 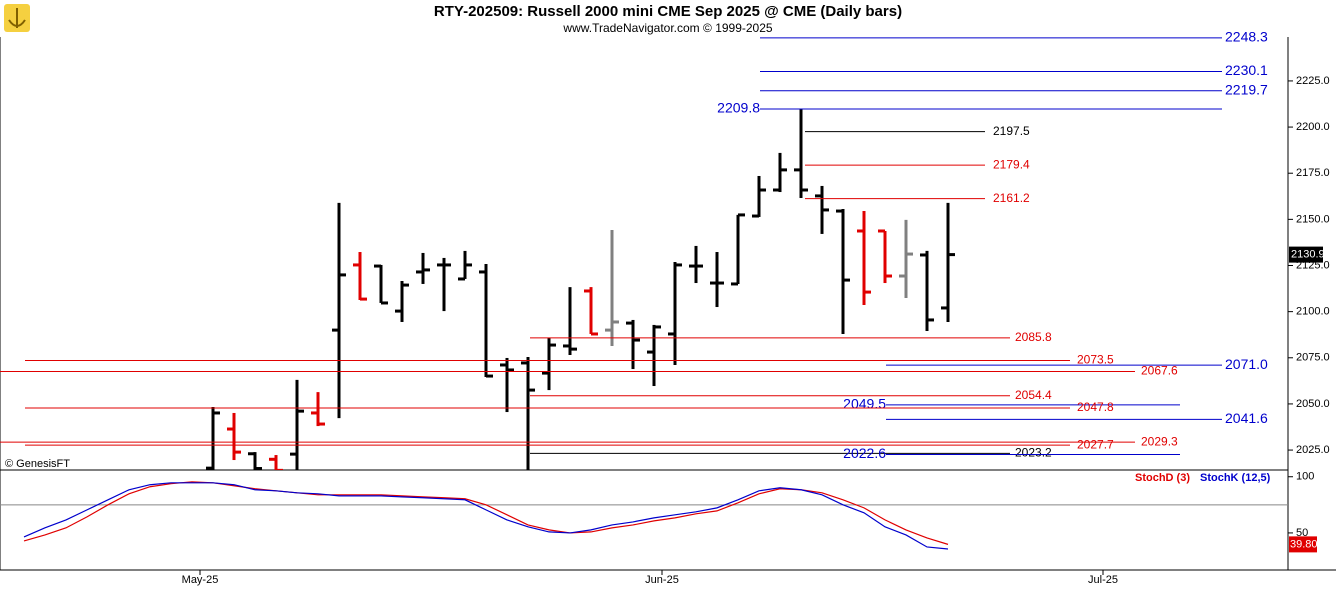 What do you see at coordinates (1302, 533) in the screenshot?
I see `y-tick-label: 50` at bounding box center [1302, 533].